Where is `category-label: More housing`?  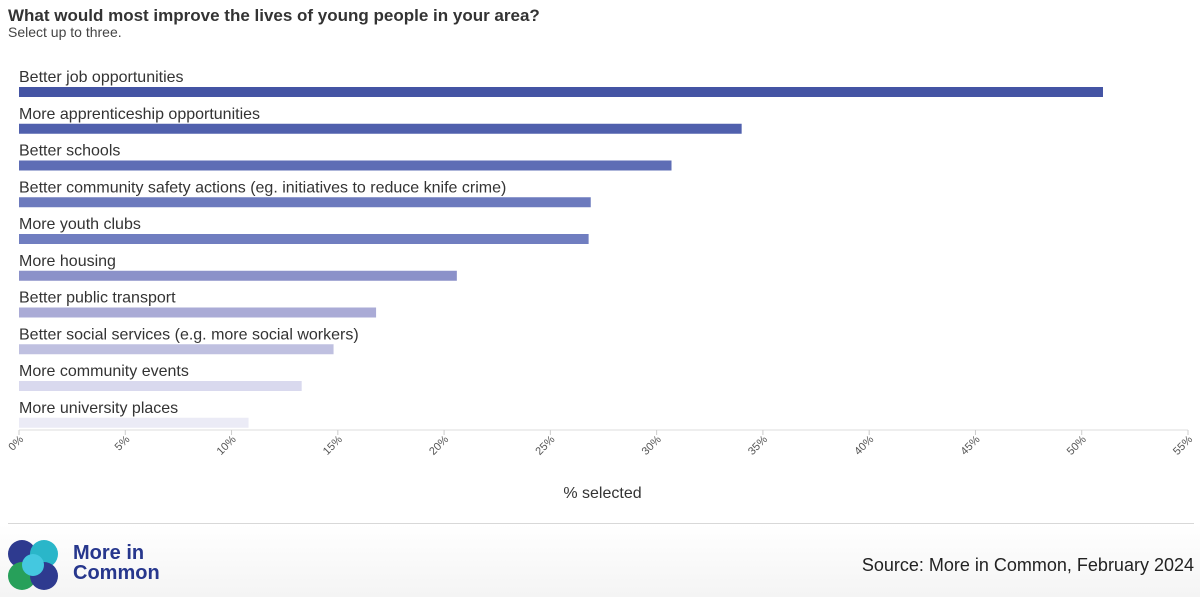 category-label: More housing is located at coordinates (67, 261).